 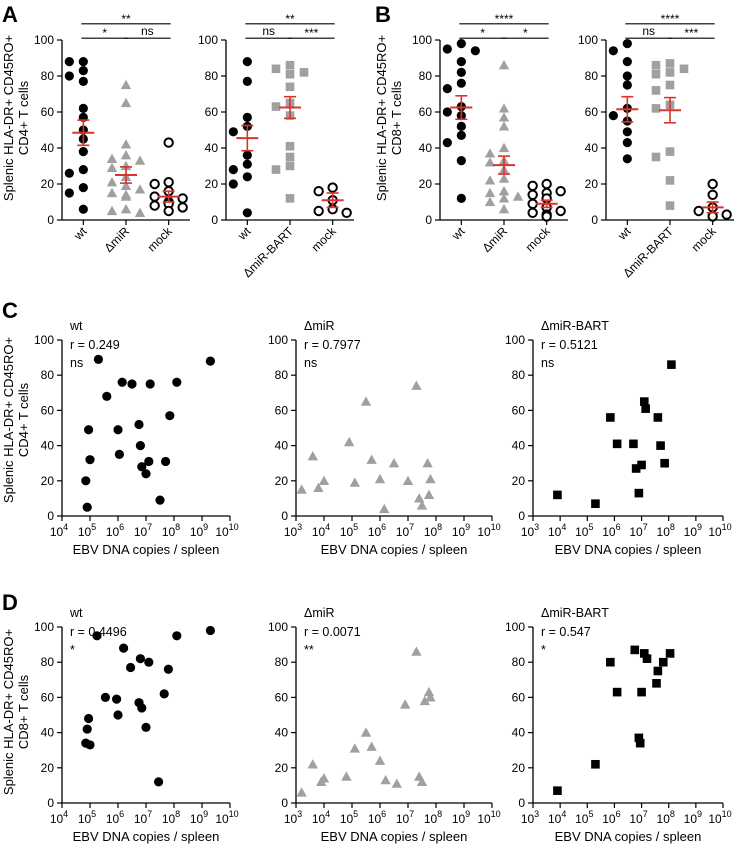 What do you see at coordinates (624, 234) in the screenshot?
I see `category-label-B2-0: wt` at bounding box center [624, 234].